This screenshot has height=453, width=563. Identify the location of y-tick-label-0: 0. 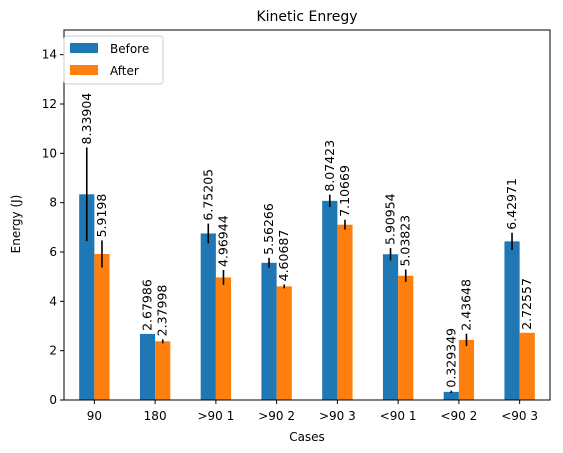
(53, 400).